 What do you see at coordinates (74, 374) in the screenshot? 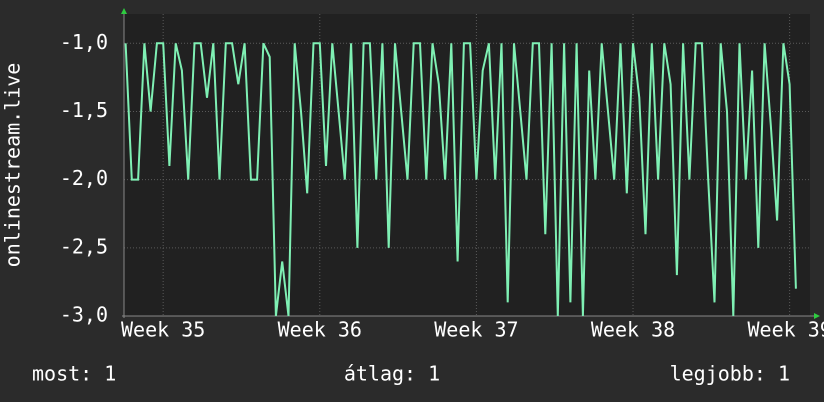
I see `legend-now: most: 1` at bounding box center [74, 374].